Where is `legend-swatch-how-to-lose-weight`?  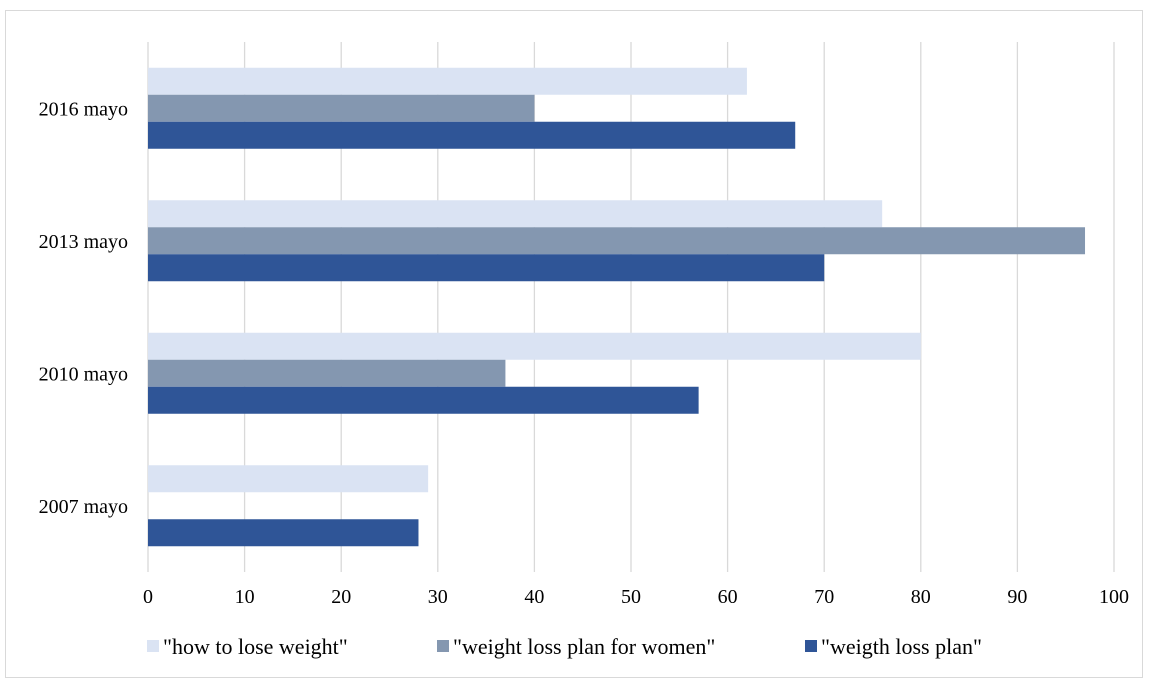 legend-swatch-how-to-lose-weight is located at coordinates (153, 646).